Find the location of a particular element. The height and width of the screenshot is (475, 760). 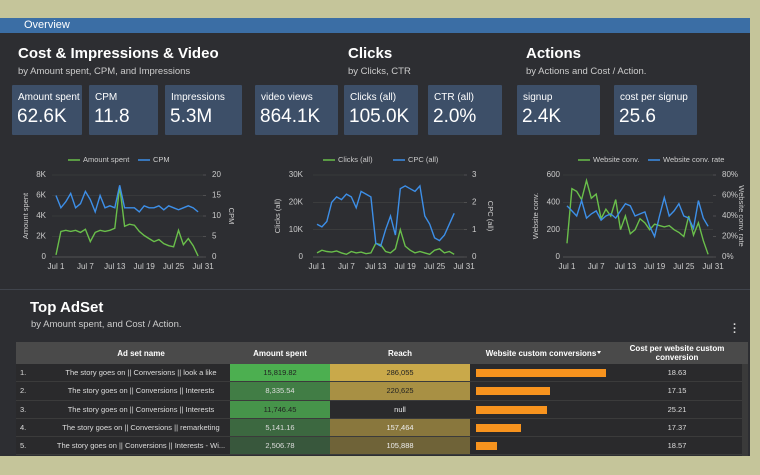

kpi-label: CPM is located at coordinates (106, 97).